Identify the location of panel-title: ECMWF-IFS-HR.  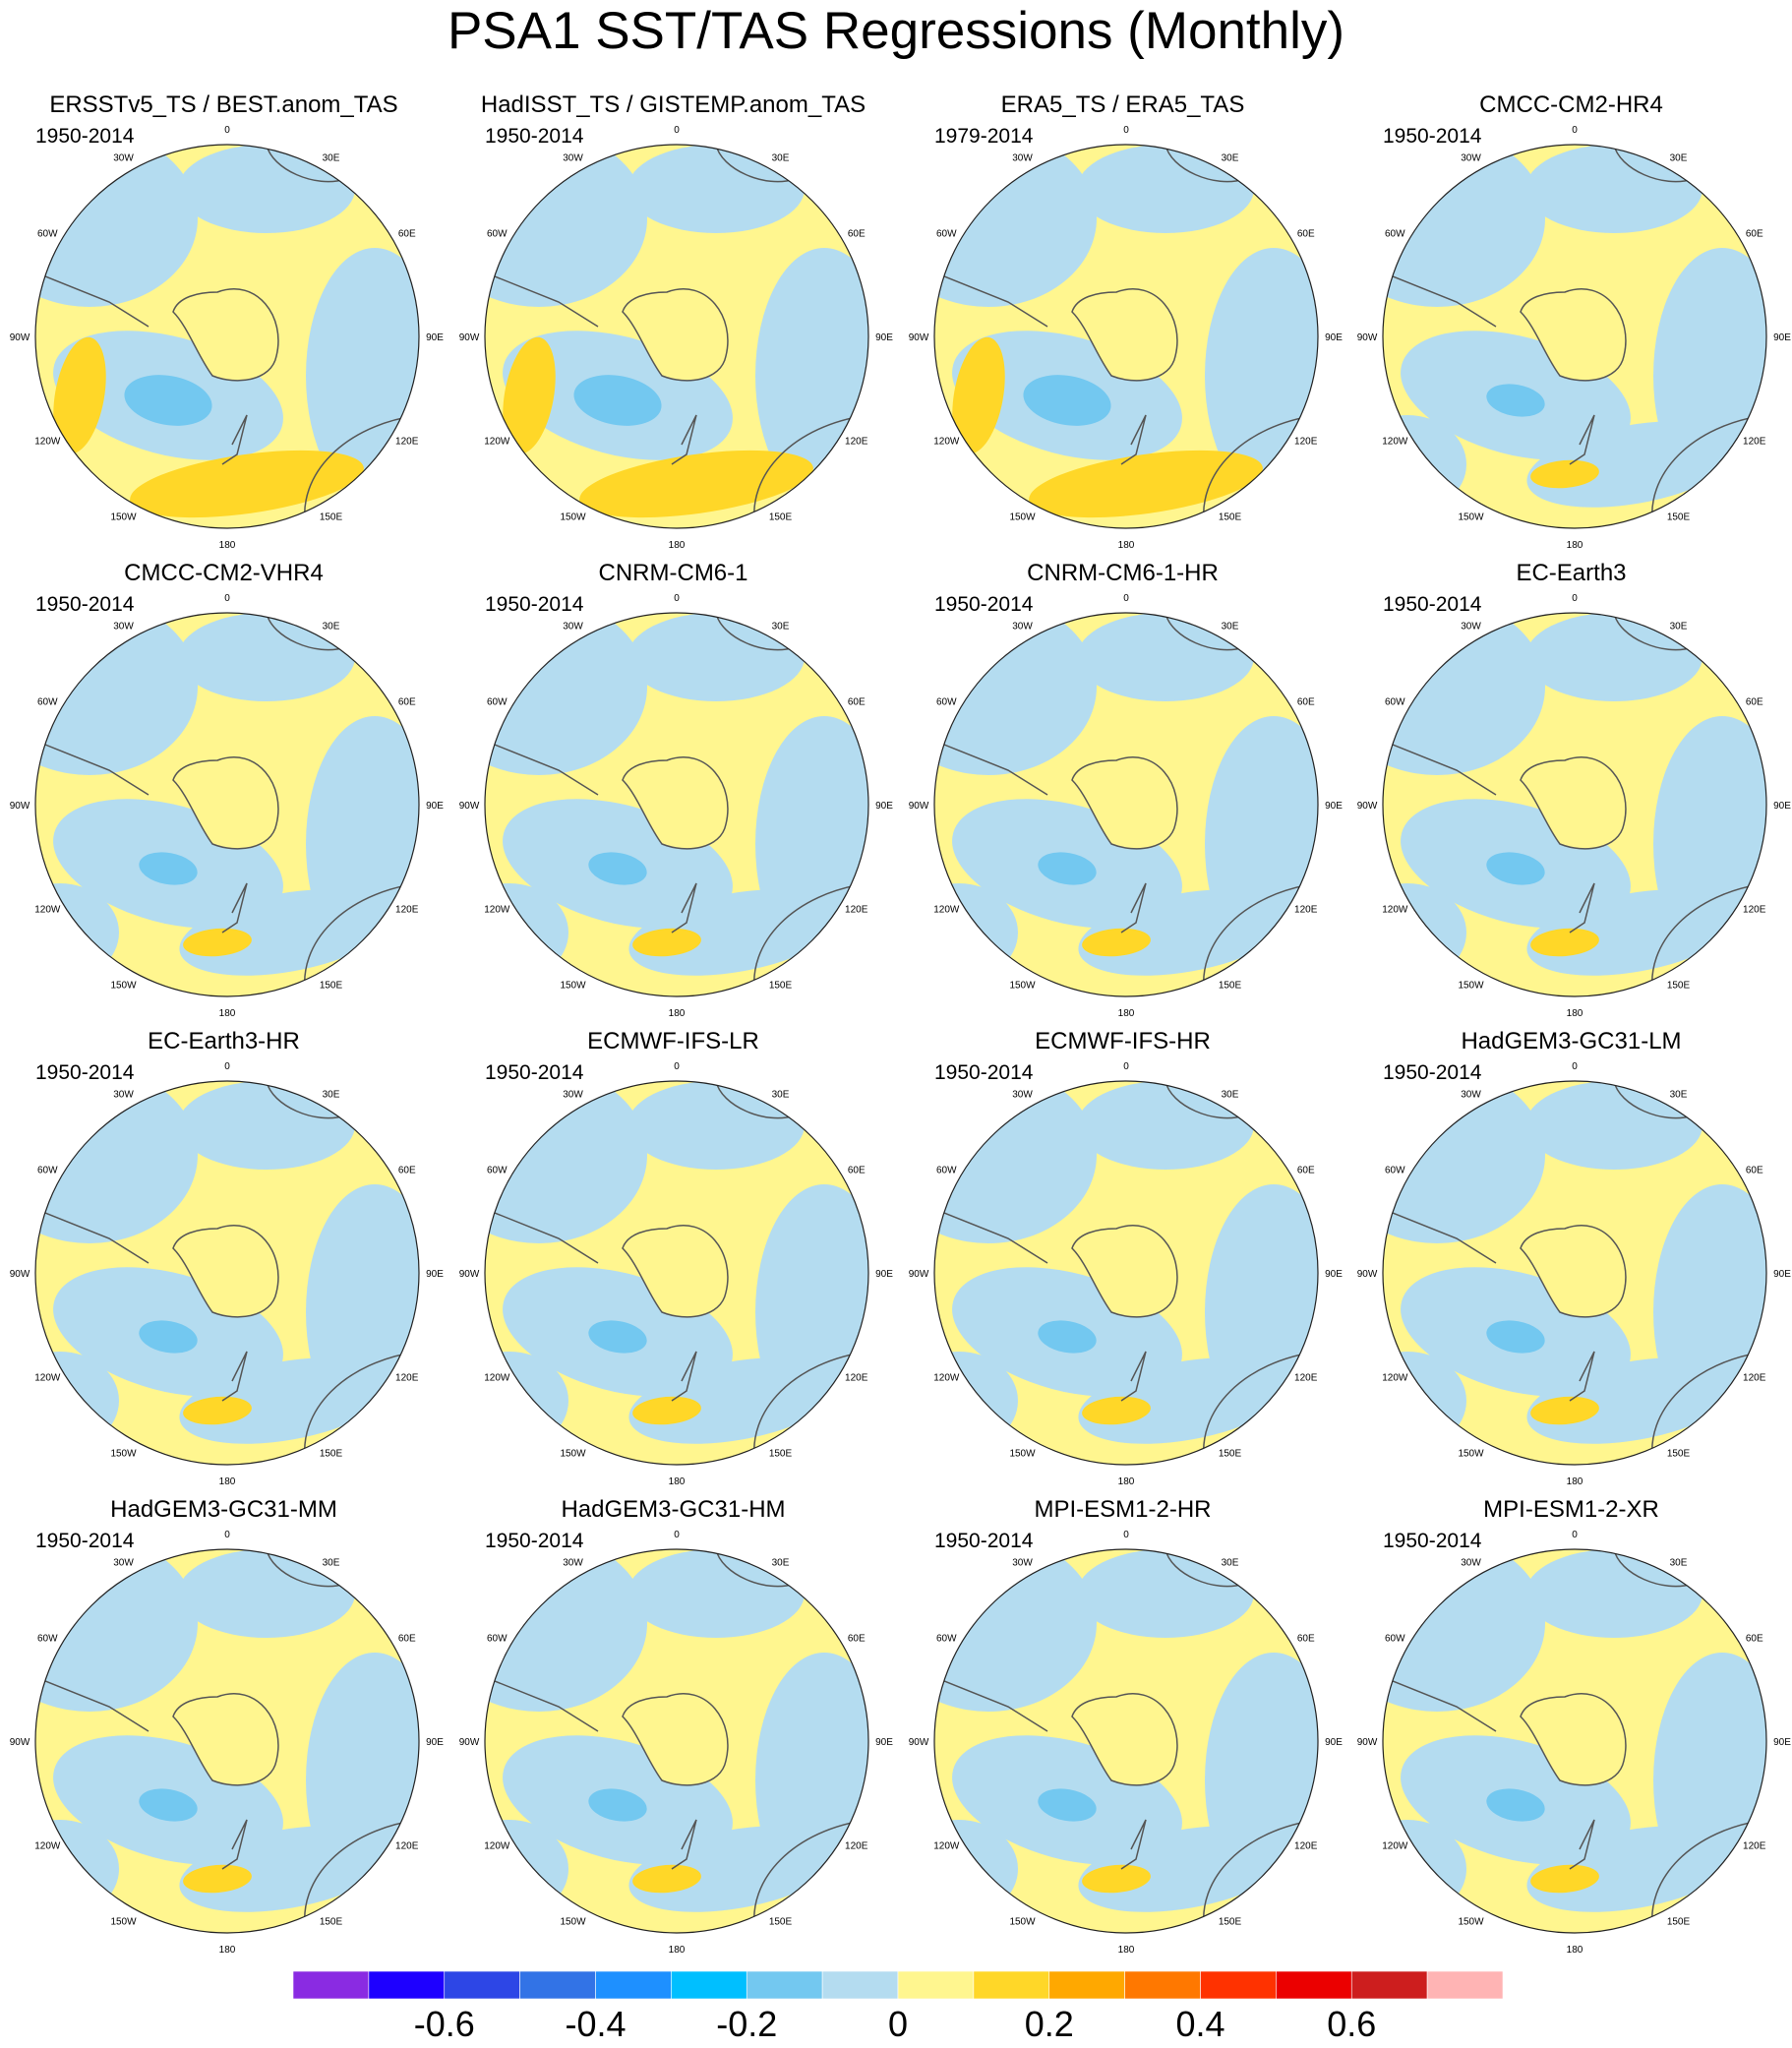
(1123, 1041).